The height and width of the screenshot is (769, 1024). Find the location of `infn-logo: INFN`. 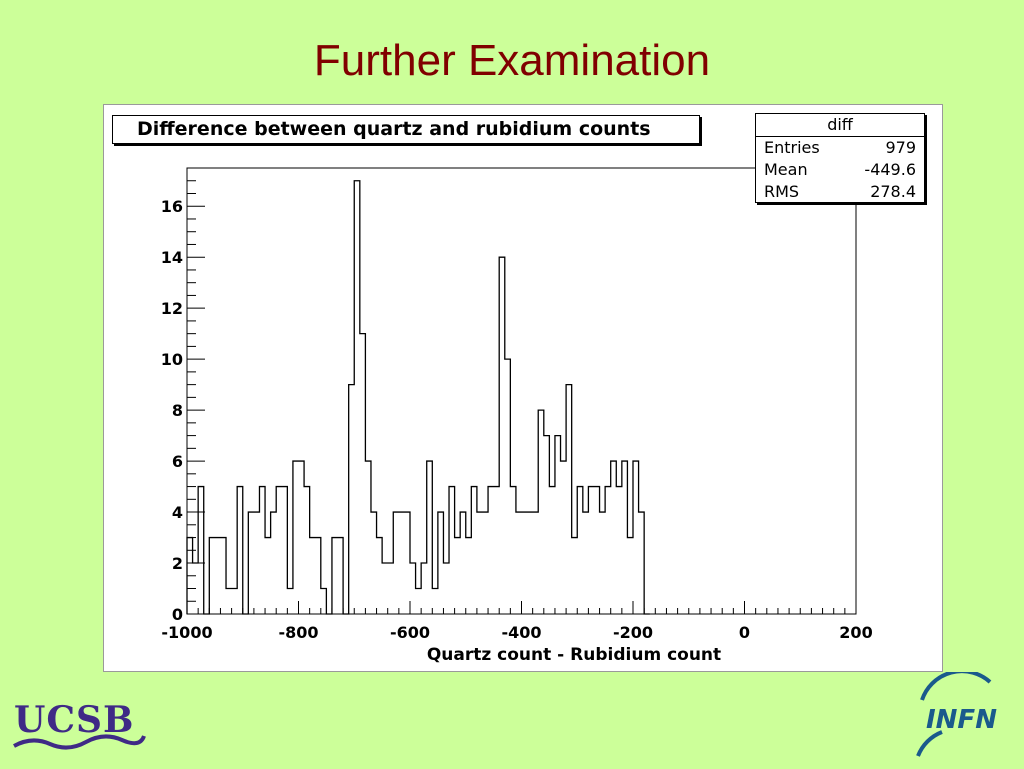

infn-logo: INFN is located at coordinates (962, 719).